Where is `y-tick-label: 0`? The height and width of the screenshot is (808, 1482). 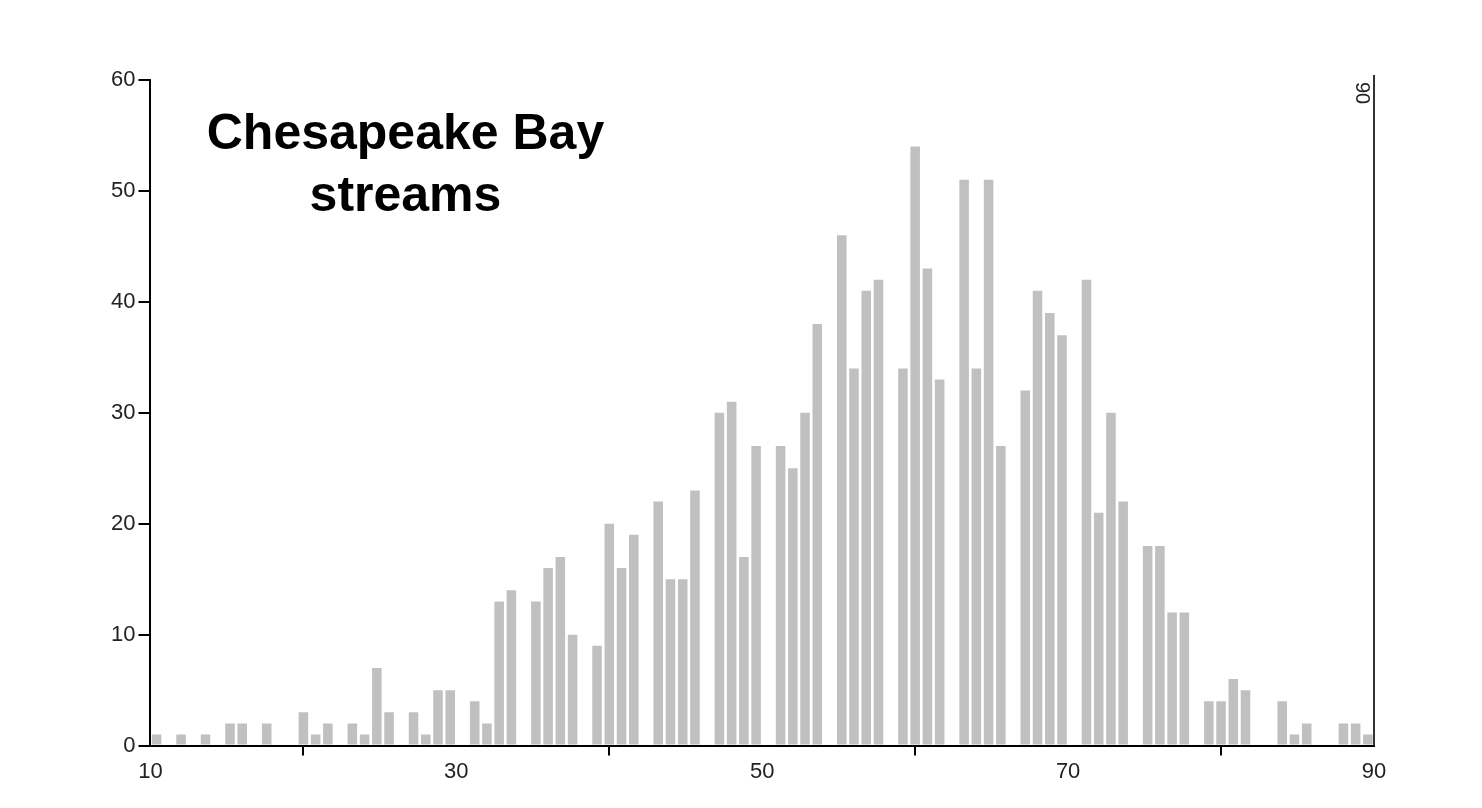
y-tick-label: 0 is located at coordinates (129, 744).